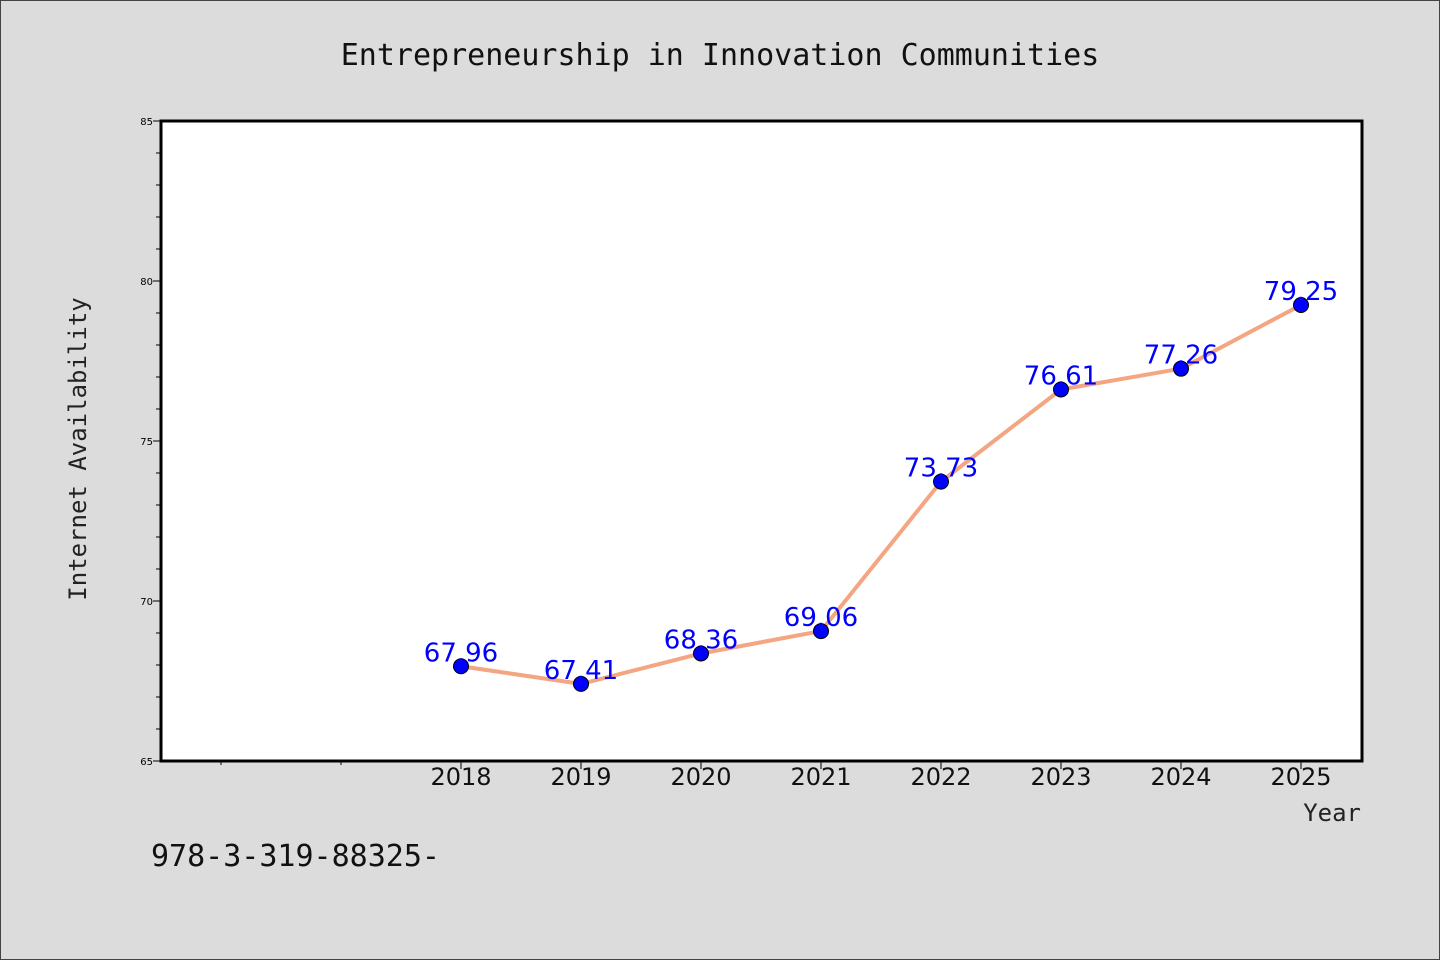  What do you see at coordinates (1061, 376) in the screenshot?
I see `data-label: 76.61` at bounding box center [1061, 376].